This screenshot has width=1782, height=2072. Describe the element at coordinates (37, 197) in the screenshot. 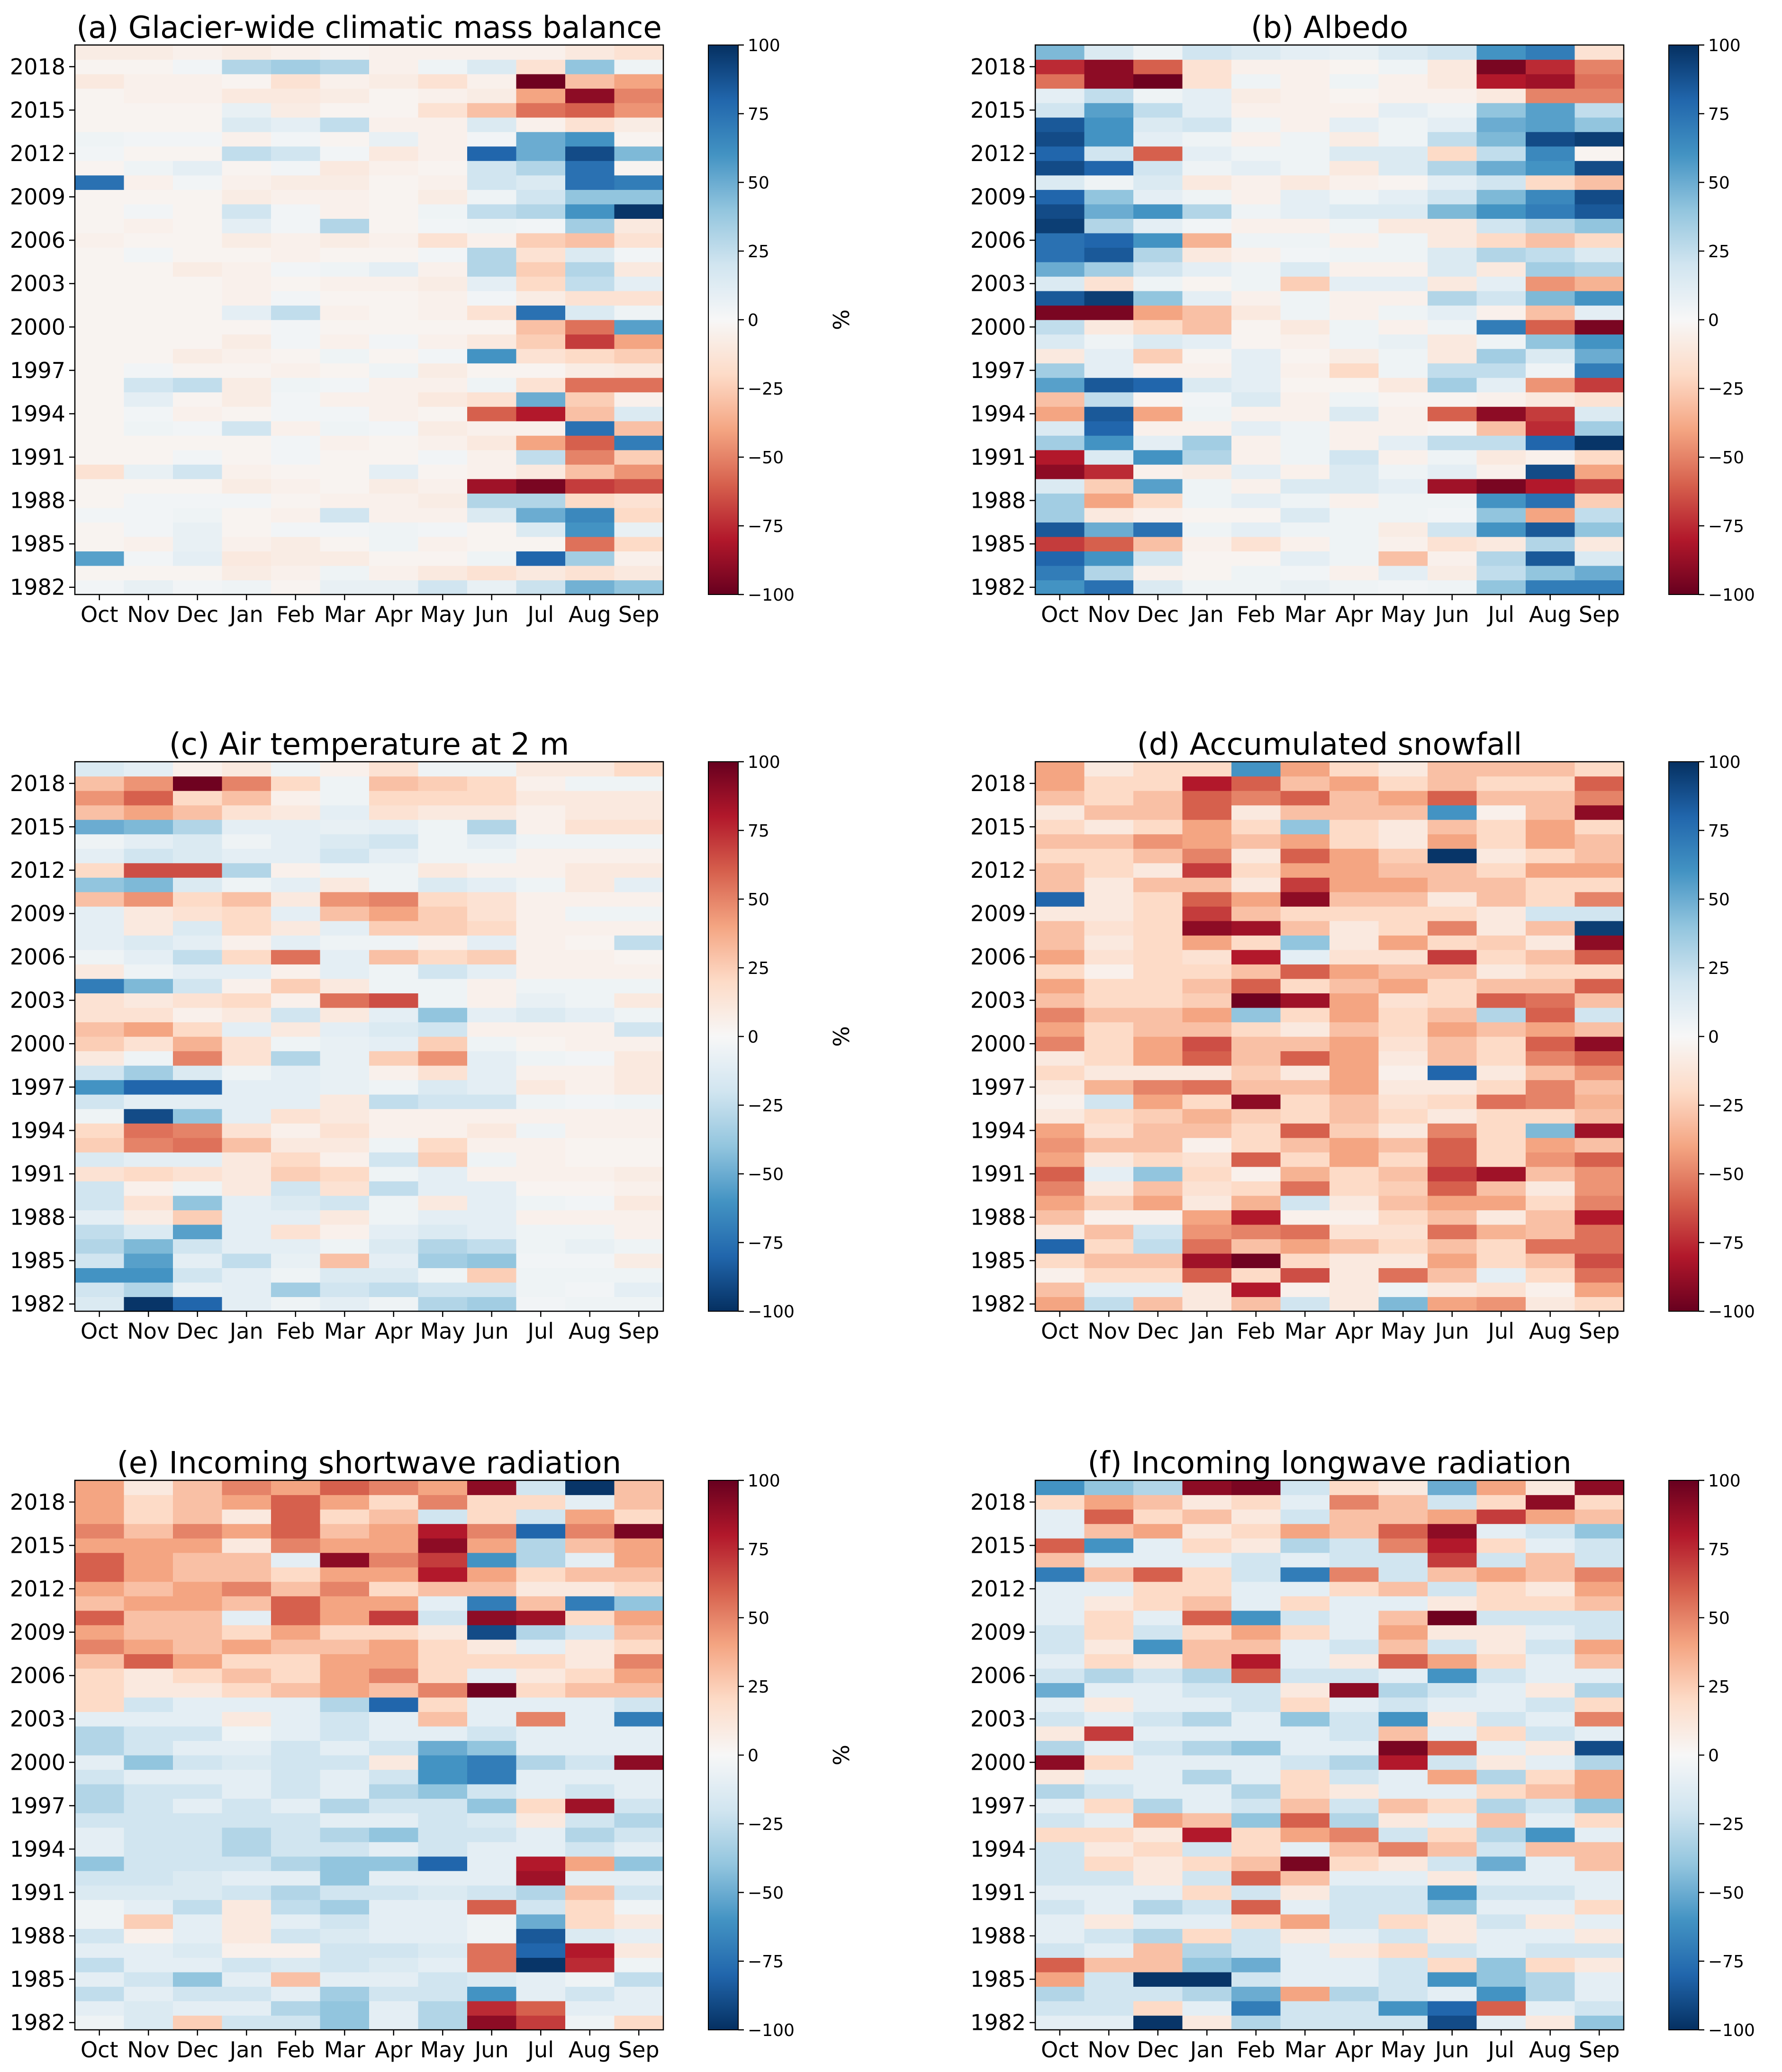

I see `y-tick-label: 2009` at that location.